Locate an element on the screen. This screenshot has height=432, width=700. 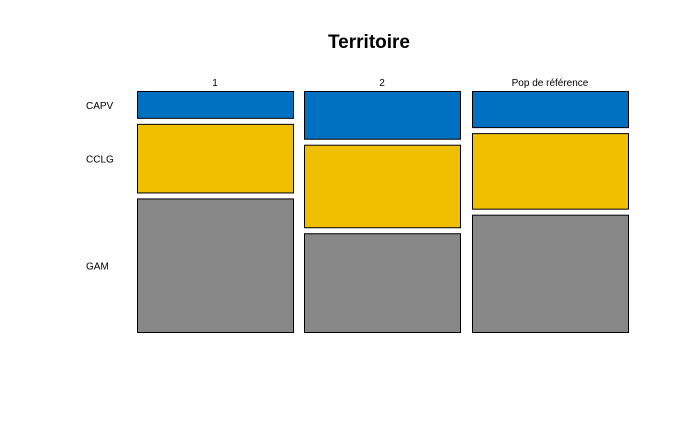
column-label: Pop de référence is located at coordinates (550, 83).